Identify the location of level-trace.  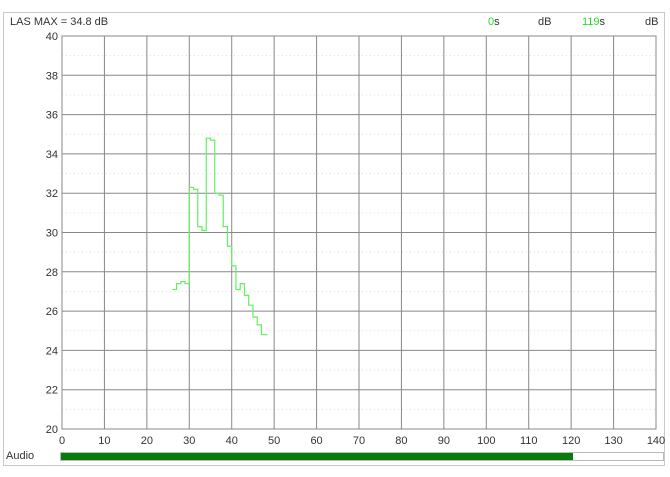
(220, 236).